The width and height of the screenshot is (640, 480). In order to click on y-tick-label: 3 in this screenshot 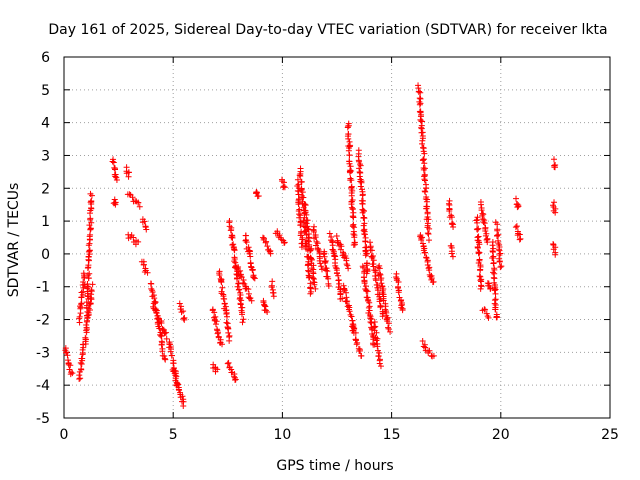, I will do `click(45, 156)`.